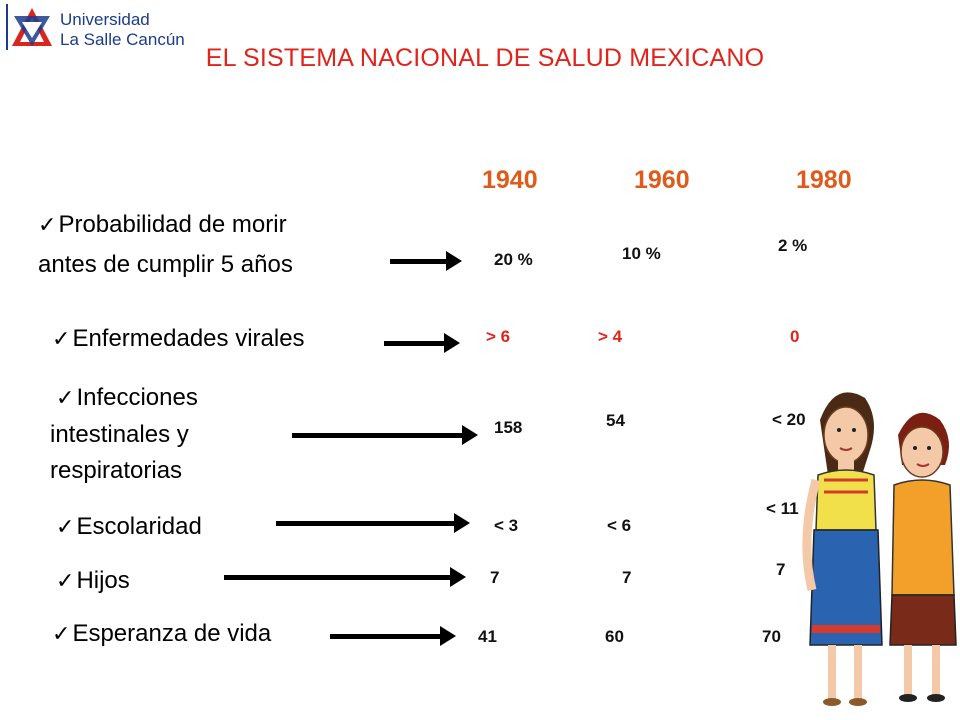  Describe the element at coordinates (923, 557) in the screenshot. I see `woman-right-figure` at that location.